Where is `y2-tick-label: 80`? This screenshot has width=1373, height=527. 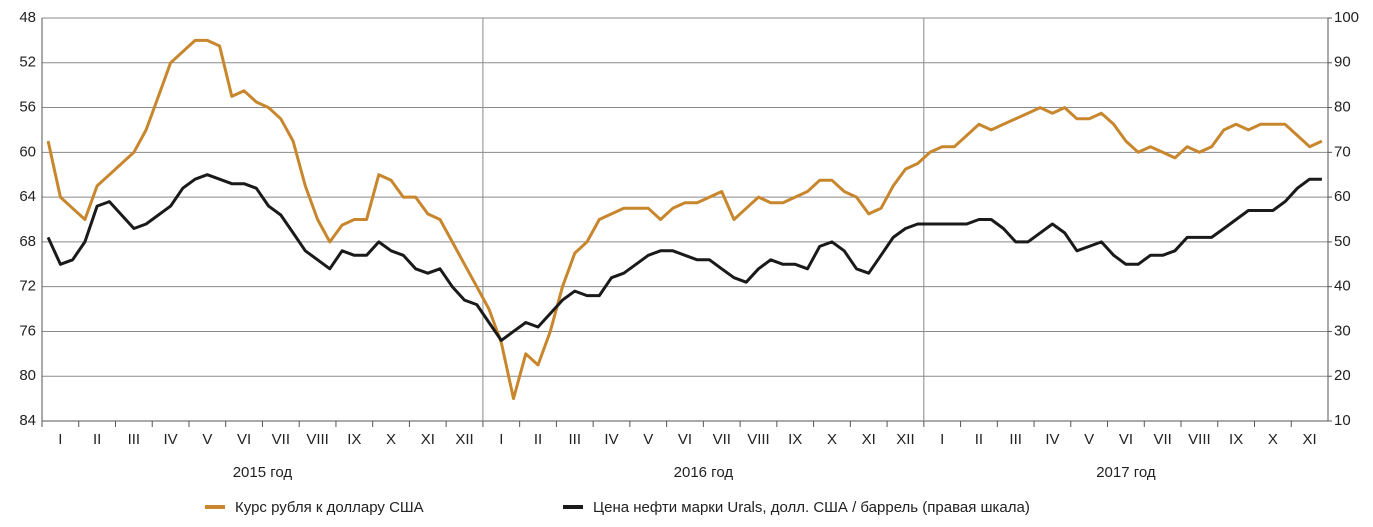 y2-tick-label: 80 is located at coordinates (1342, 107).